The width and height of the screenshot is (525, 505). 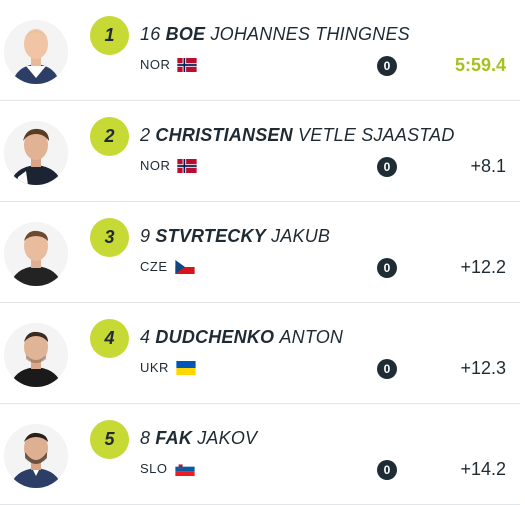 What do you see at coordinates (480, 65) in the screenshot?
I see `result-time: 5:59.4` at bounding box center [480, 65].